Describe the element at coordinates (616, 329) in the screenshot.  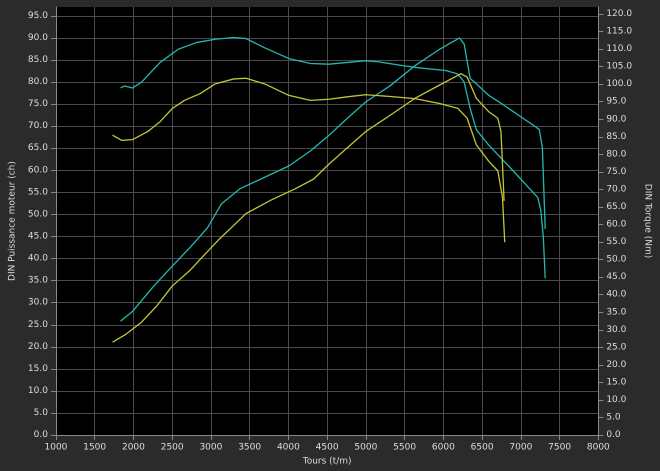
I see `y2-tick-label: 30.0` at that location.